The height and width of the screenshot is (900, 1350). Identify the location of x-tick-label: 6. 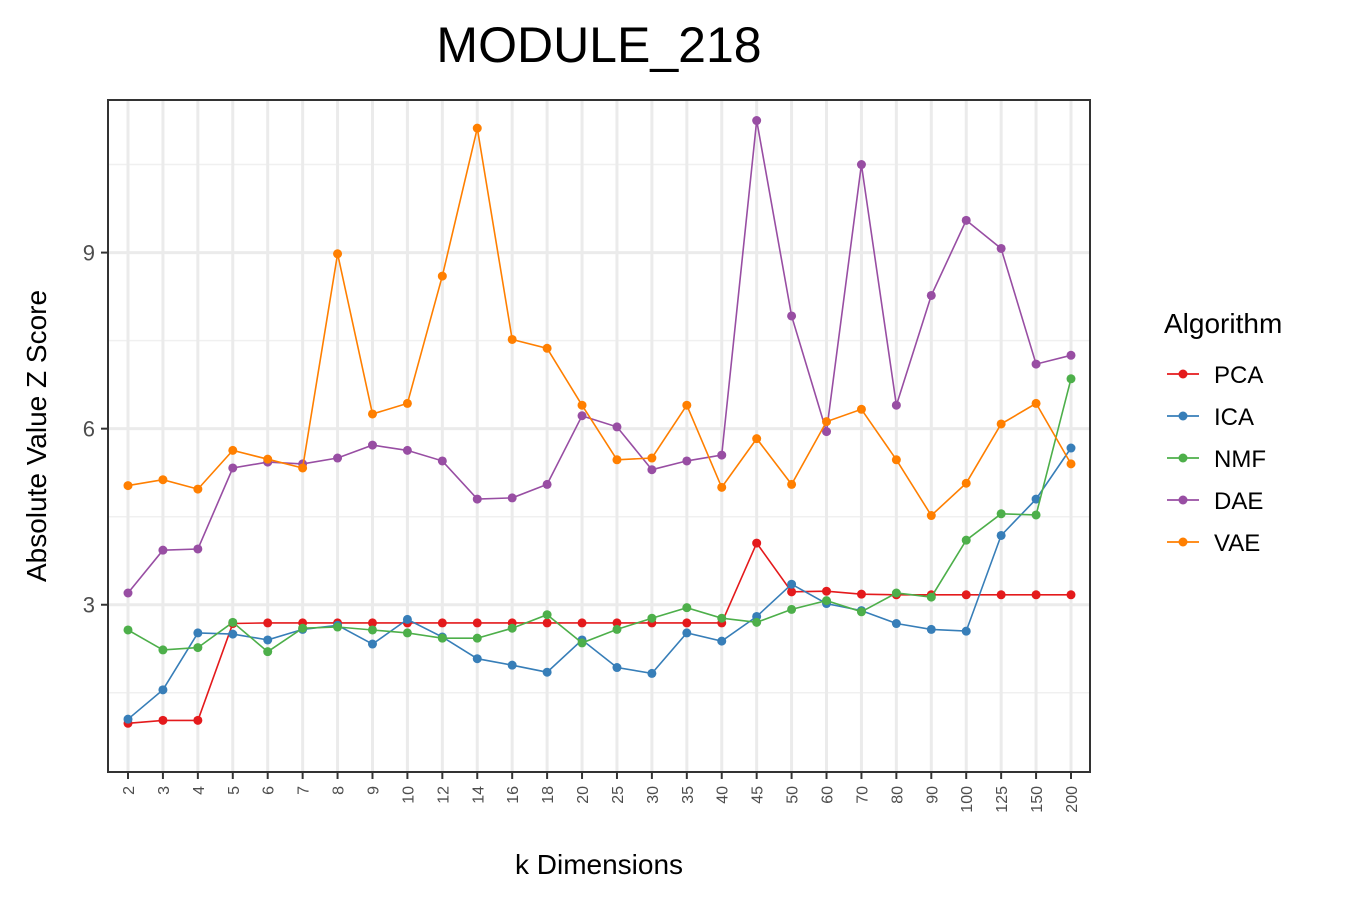
(269, 790).